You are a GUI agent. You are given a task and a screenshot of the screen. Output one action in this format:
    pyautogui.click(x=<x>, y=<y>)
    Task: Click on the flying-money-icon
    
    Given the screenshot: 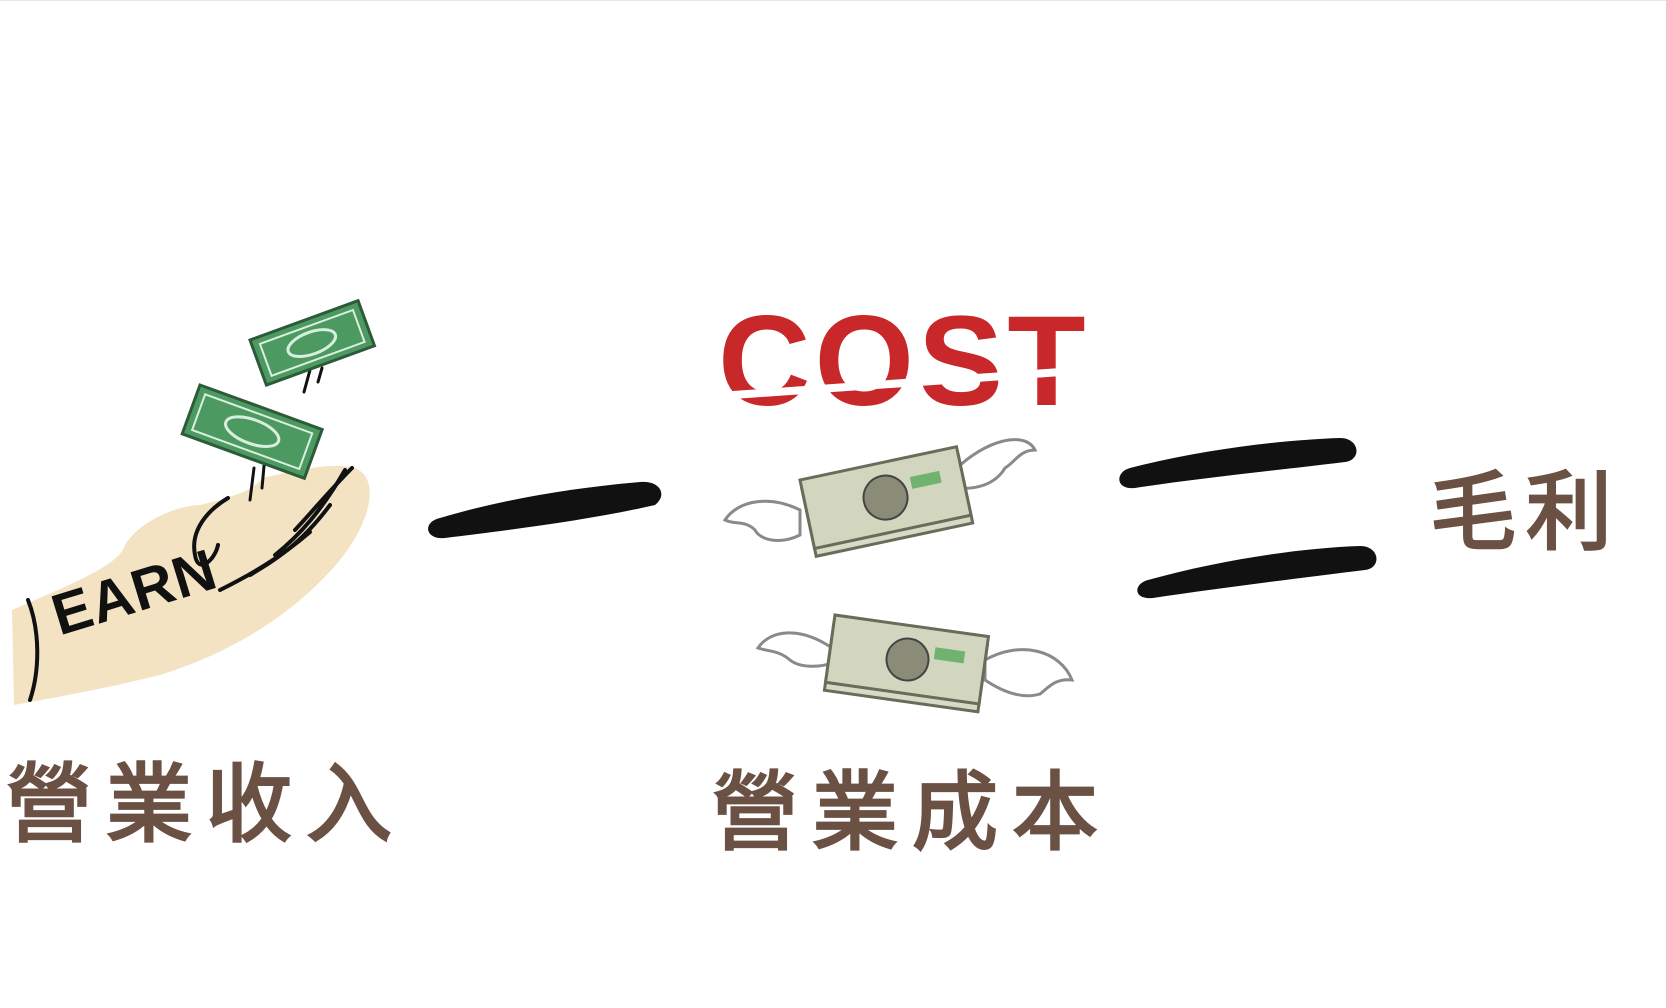 What is the action you would take?
    pyautogui.click(x=898, y=576)
    